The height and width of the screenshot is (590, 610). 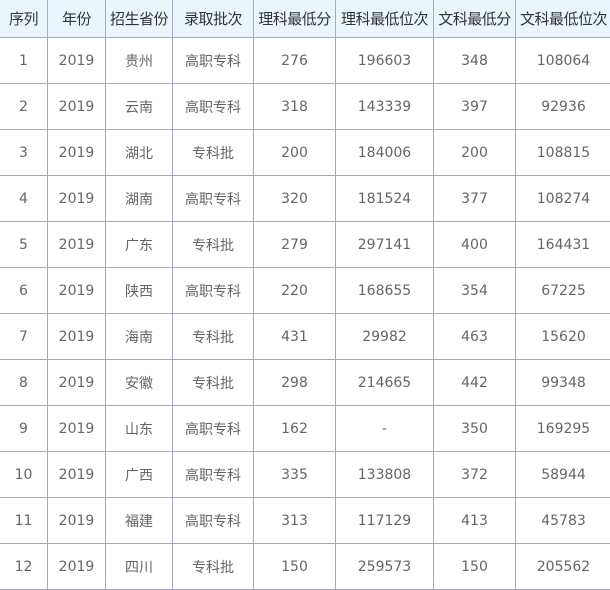 I want to click on cell-col-province: 云南, so click(x=139, y=107).